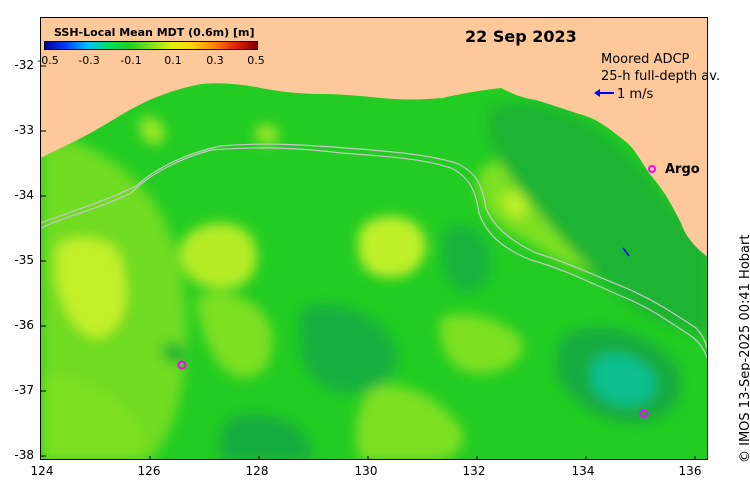 The height and width of the screenshot is (496, 750). I want to click on y-tick-label: -32, so click(24, 65).